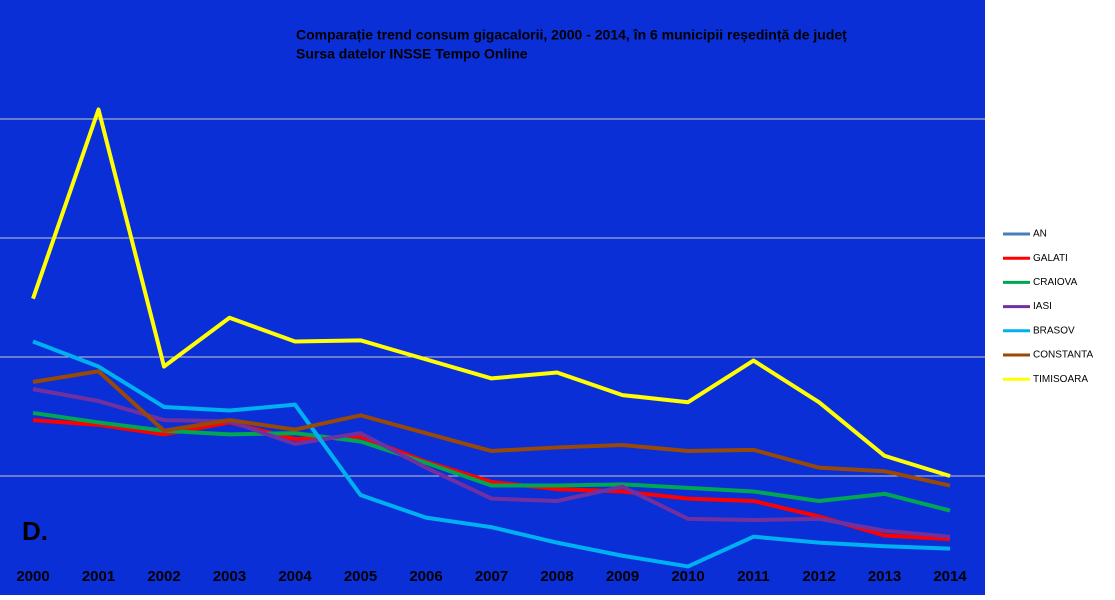 The width and height of the screenshot is (1115, 600). I want to click on legend-label: AN, so click(1040, 234).